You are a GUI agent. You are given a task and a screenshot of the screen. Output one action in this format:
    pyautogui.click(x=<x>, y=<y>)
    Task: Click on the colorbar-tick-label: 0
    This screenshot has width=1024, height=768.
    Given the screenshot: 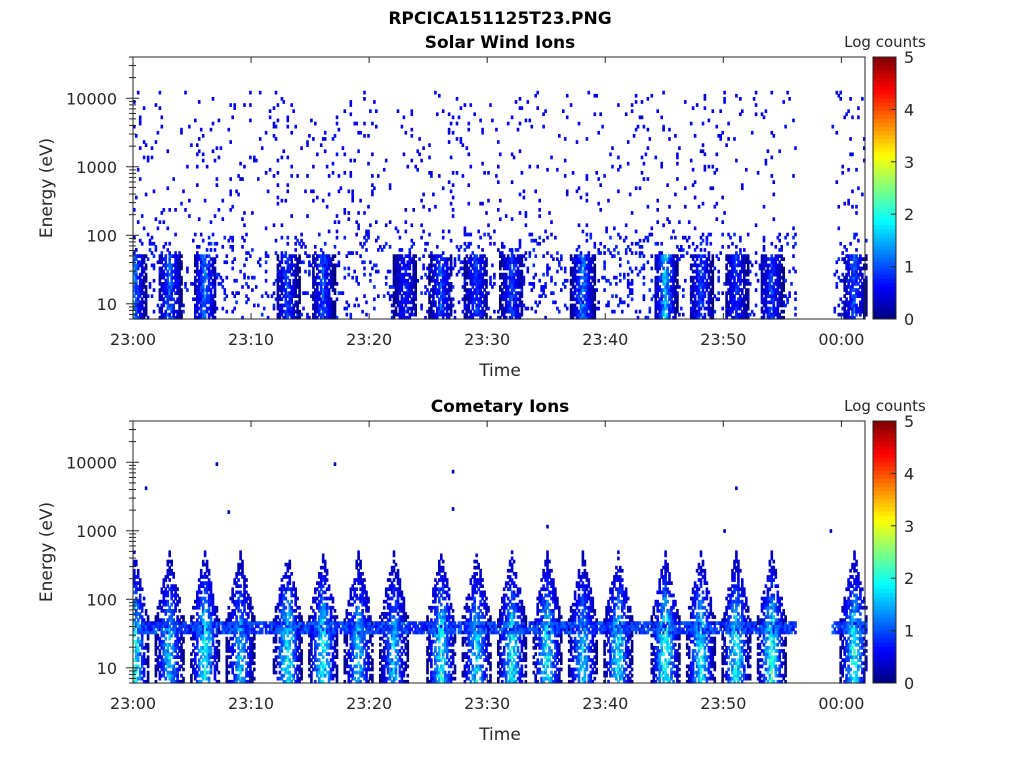 What is the action you would take?
    pyautogui.click(x=909, y=319)
    